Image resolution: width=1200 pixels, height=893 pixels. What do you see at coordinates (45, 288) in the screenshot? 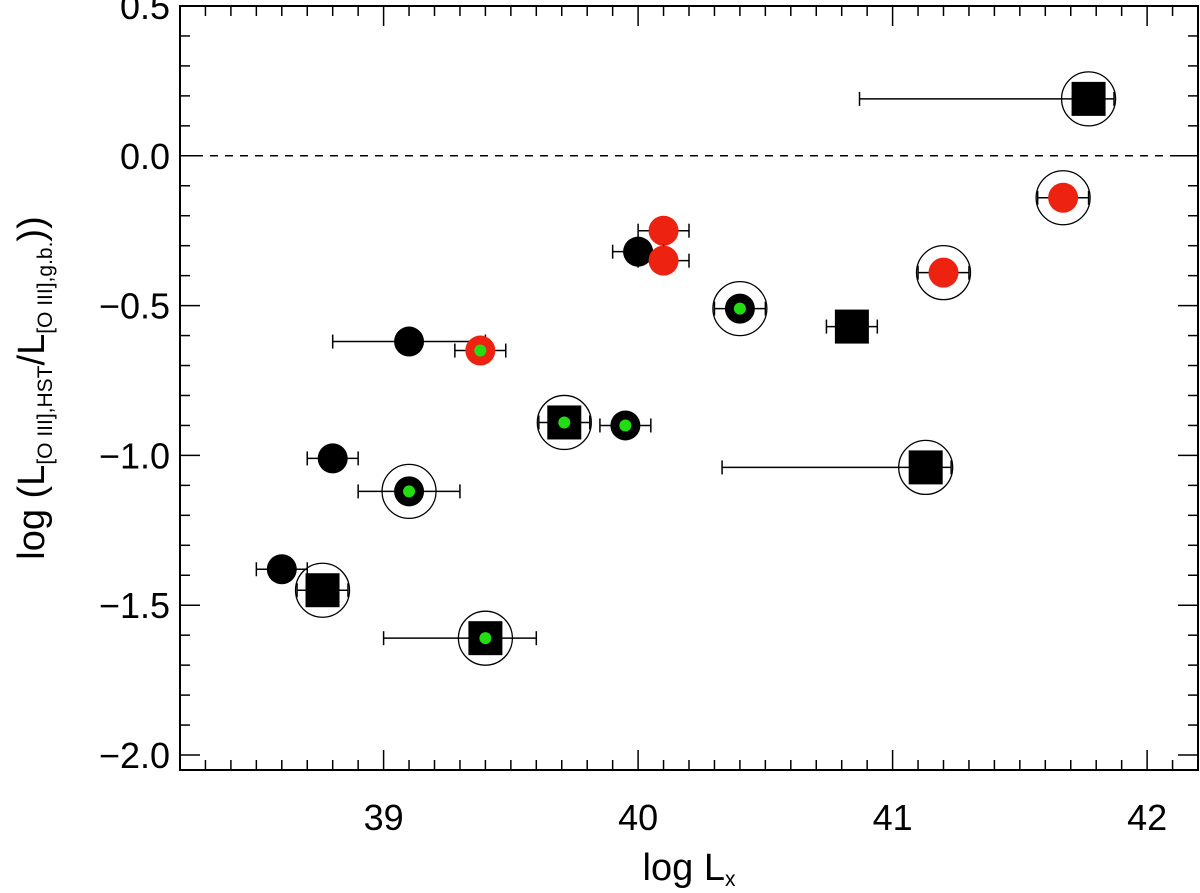
I see `y-axis-label-sub2: [O III],g.b.` at bounding box center [45, 288].